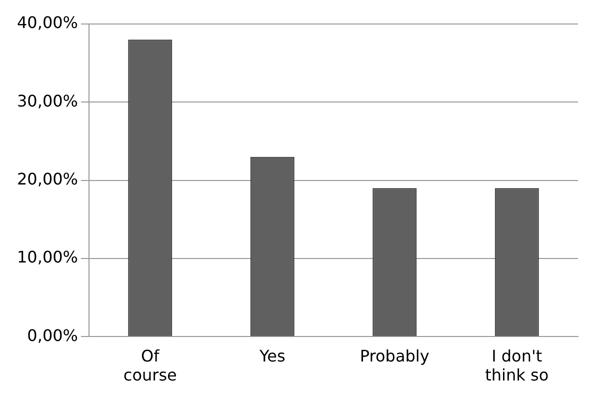 The height and width of the screenshot is (403, 607). Describe the element at coordinates (47, 257) in the screenshot. I see `y-tick-label: 10,00%` at that location.